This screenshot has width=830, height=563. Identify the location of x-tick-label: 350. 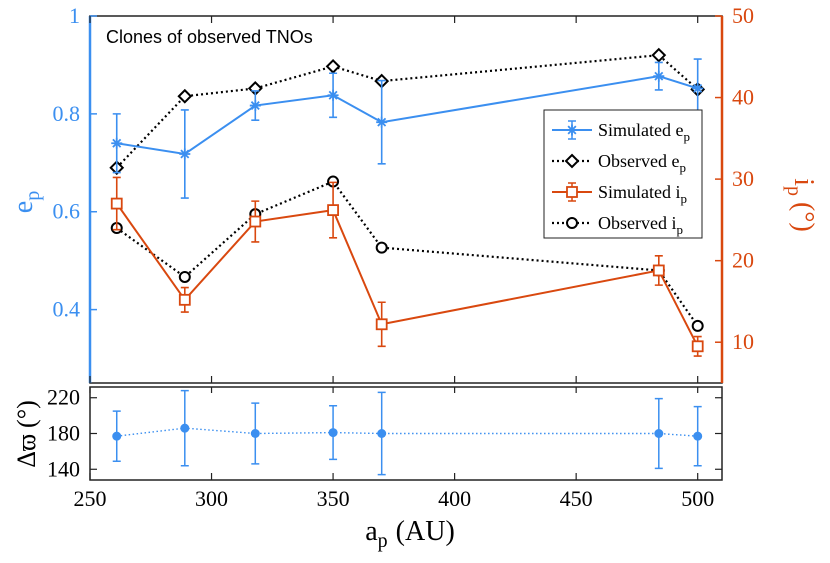
(333, 498).